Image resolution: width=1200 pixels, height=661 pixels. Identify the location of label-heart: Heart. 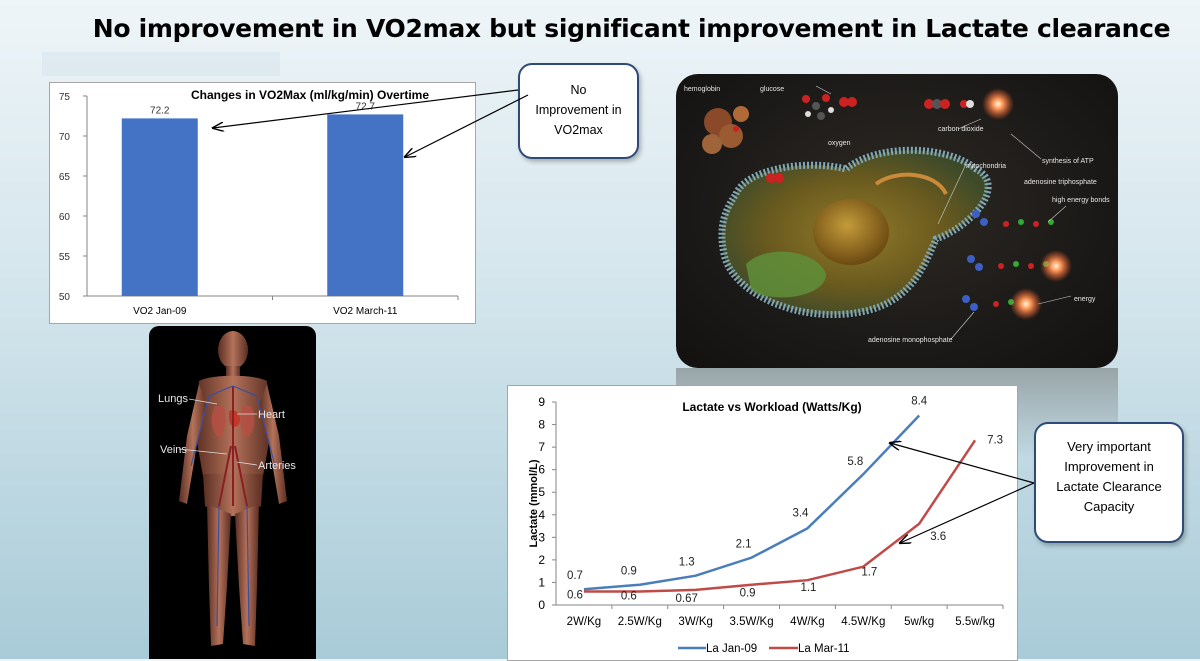
(271, 415).